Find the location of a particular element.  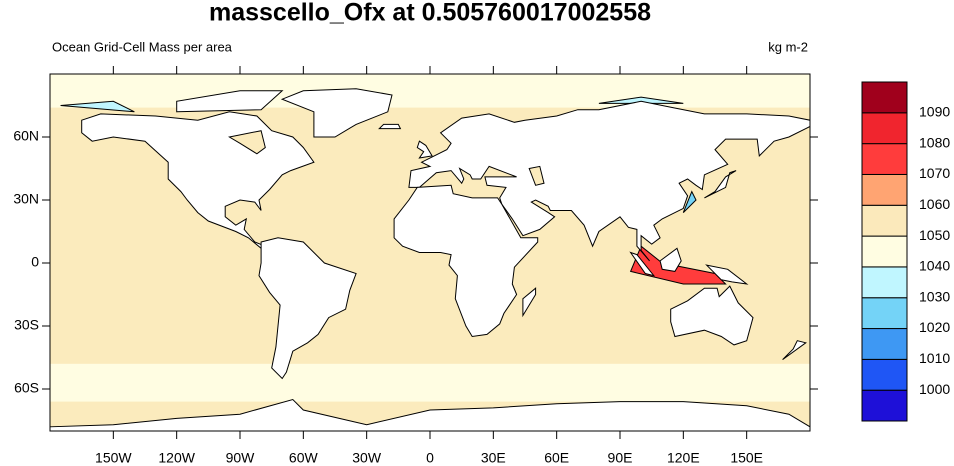

colorbar-label: 1000 is located at coordinates (934, 389).